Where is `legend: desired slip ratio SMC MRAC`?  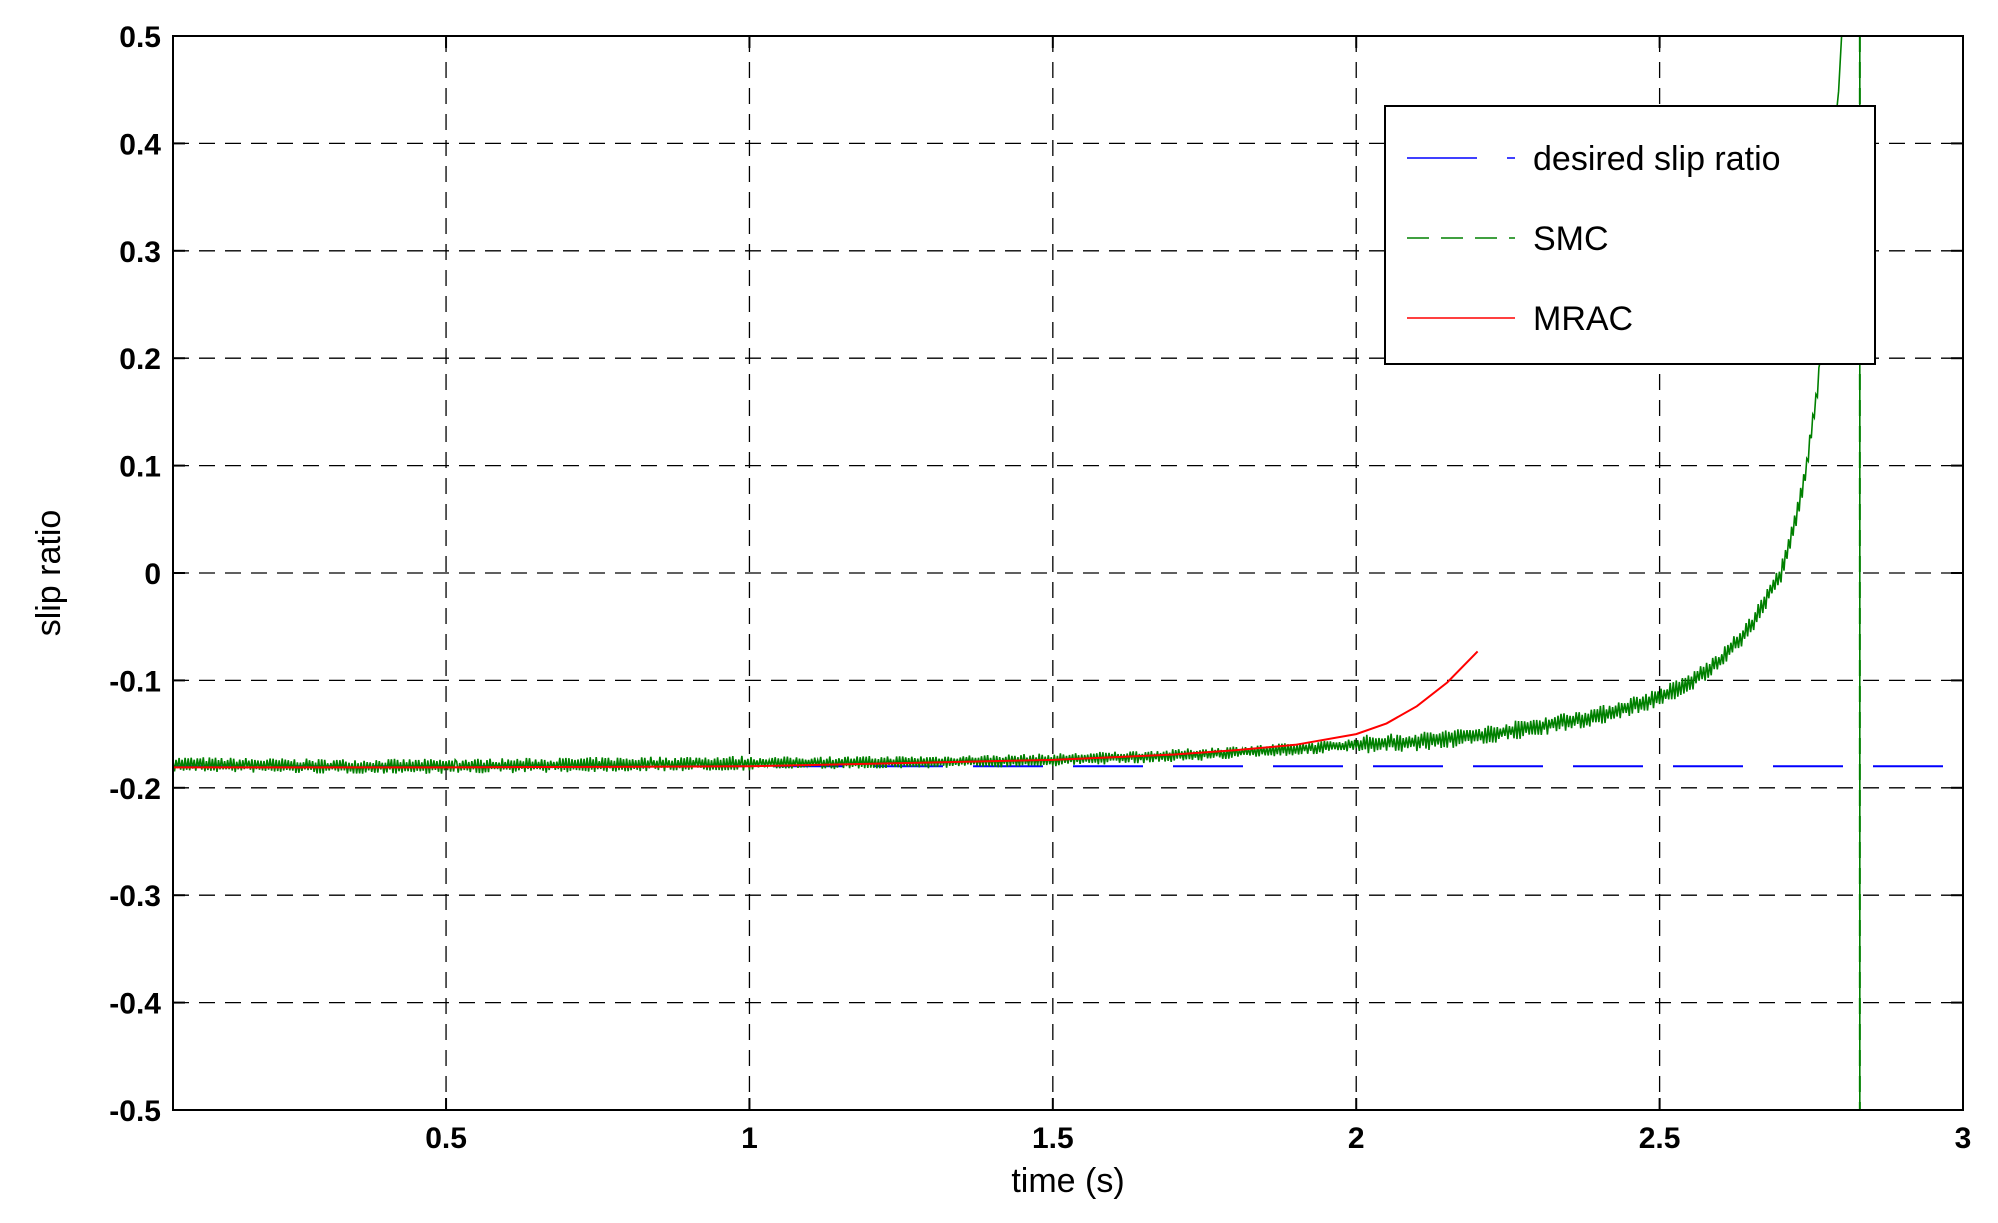
legend: desired slip ratio SMC MRAC is located at coordinates (1630, 235).